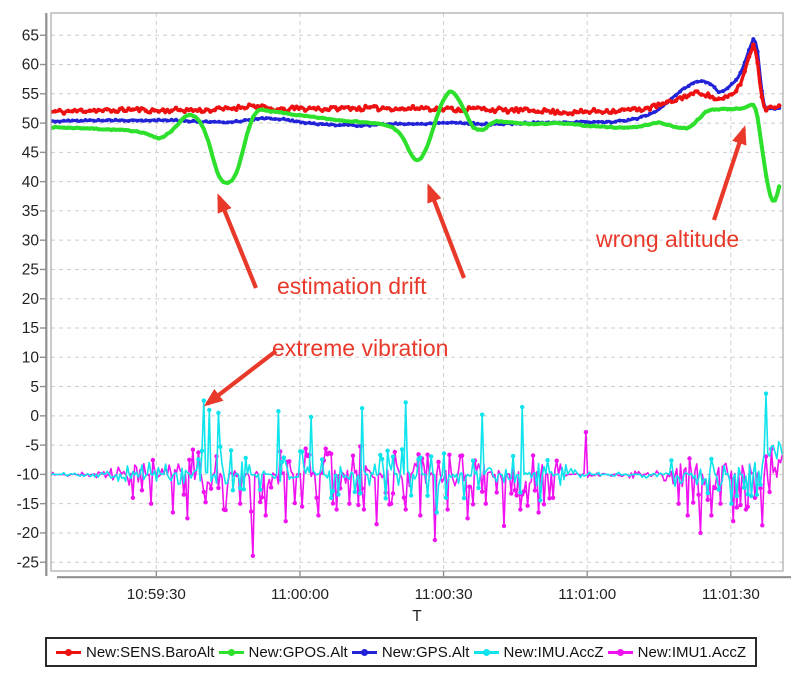  What do you see at coordinates (32, 445) in the screenshot?
I see `svg-text: -5` at bounding box center [32, 445].